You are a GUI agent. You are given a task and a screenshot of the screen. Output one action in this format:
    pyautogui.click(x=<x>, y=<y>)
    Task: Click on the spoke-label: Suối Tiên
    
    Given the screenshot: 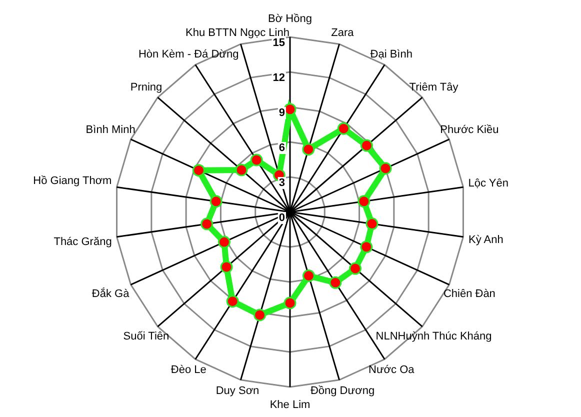 What is the action you would take?
    pyautogui.click(x=146, y=336)
    